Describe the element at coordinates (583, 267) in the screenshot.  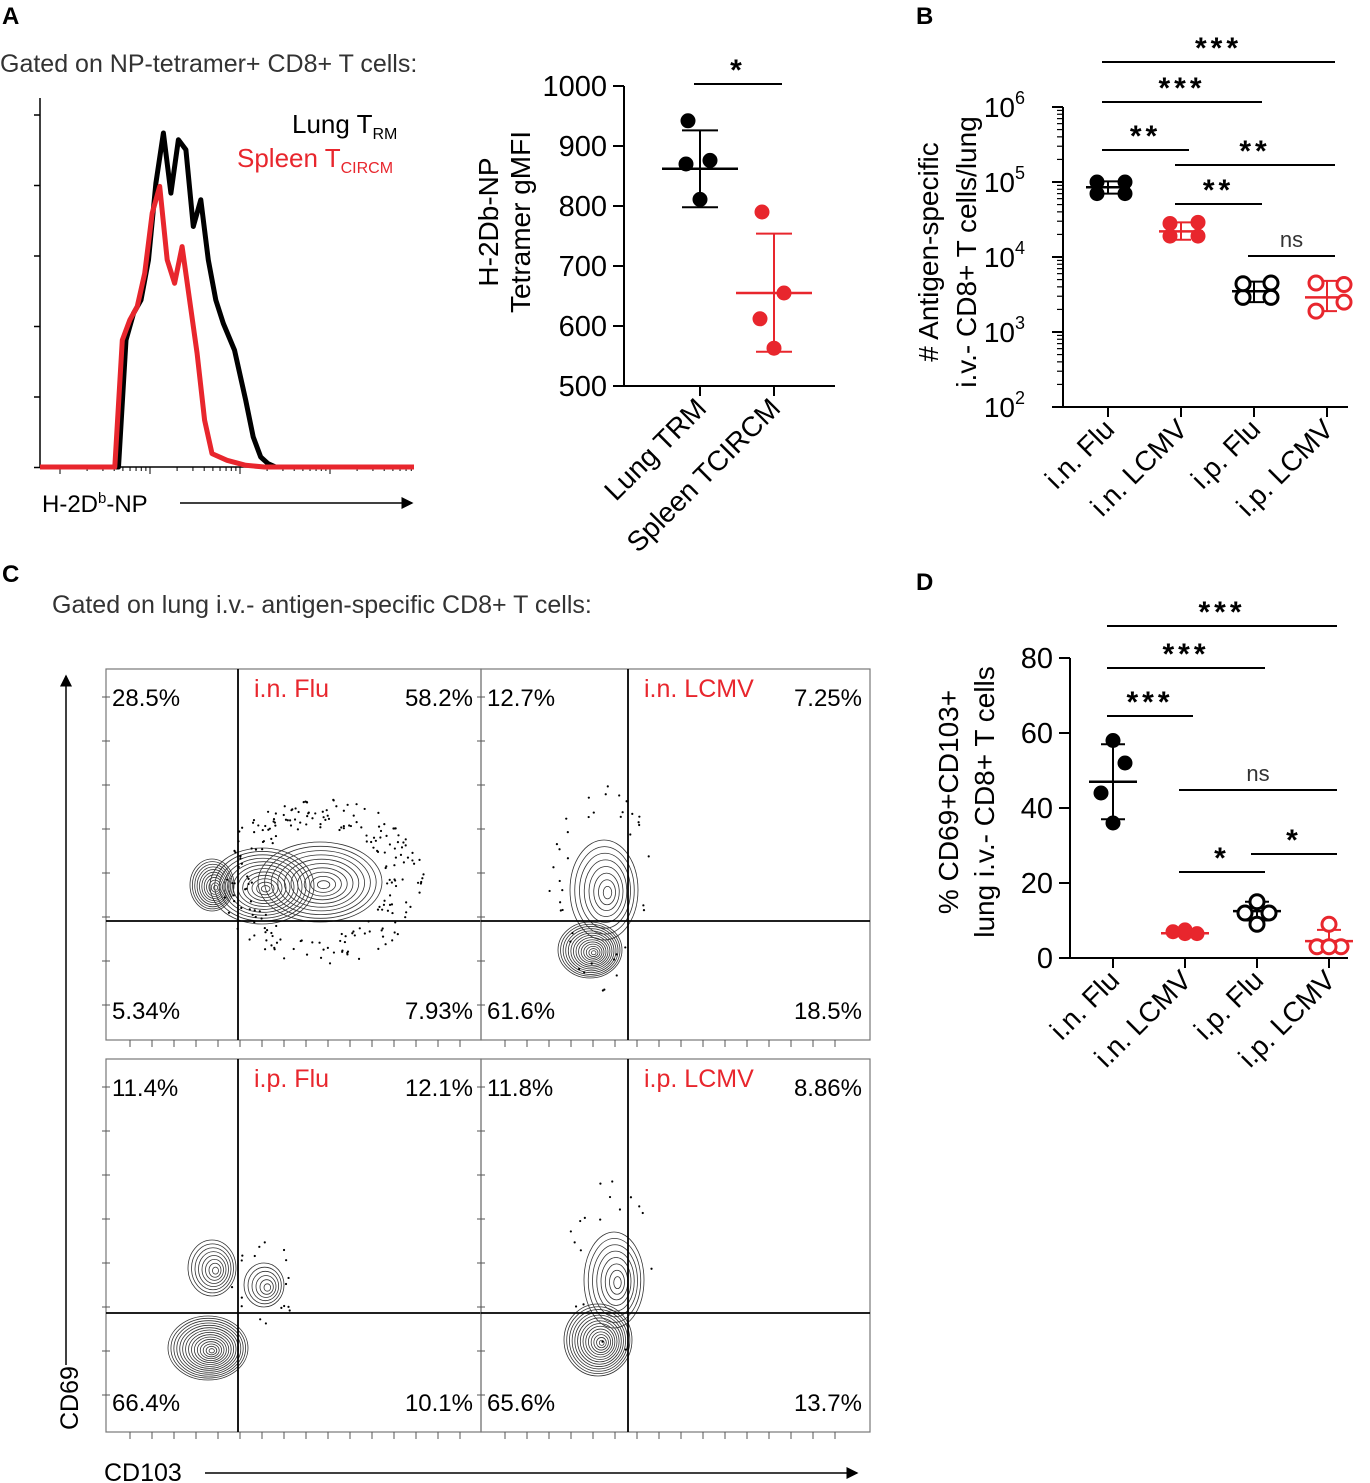
I see `y-tick-label: 700` at that location.